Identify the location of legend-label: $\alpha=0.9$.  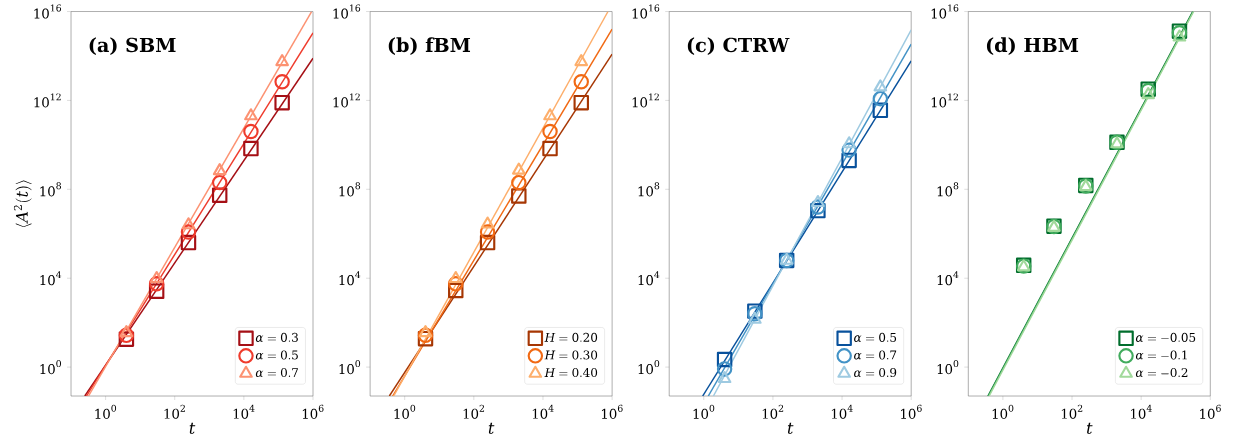
(875, 372).